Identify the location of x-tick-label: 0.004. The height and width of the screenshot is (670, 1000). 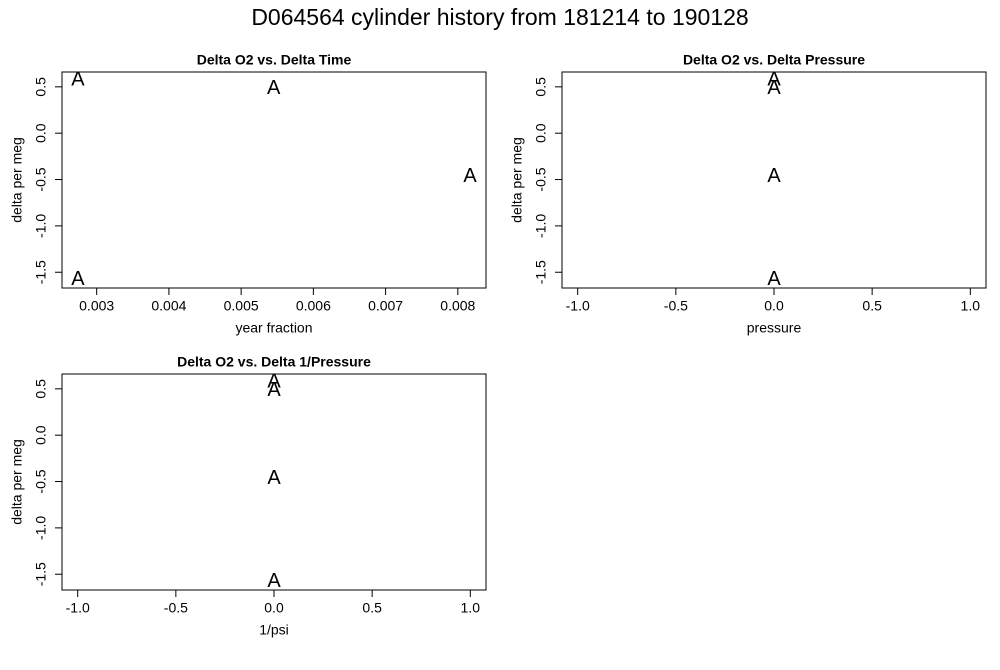
(168, 306).